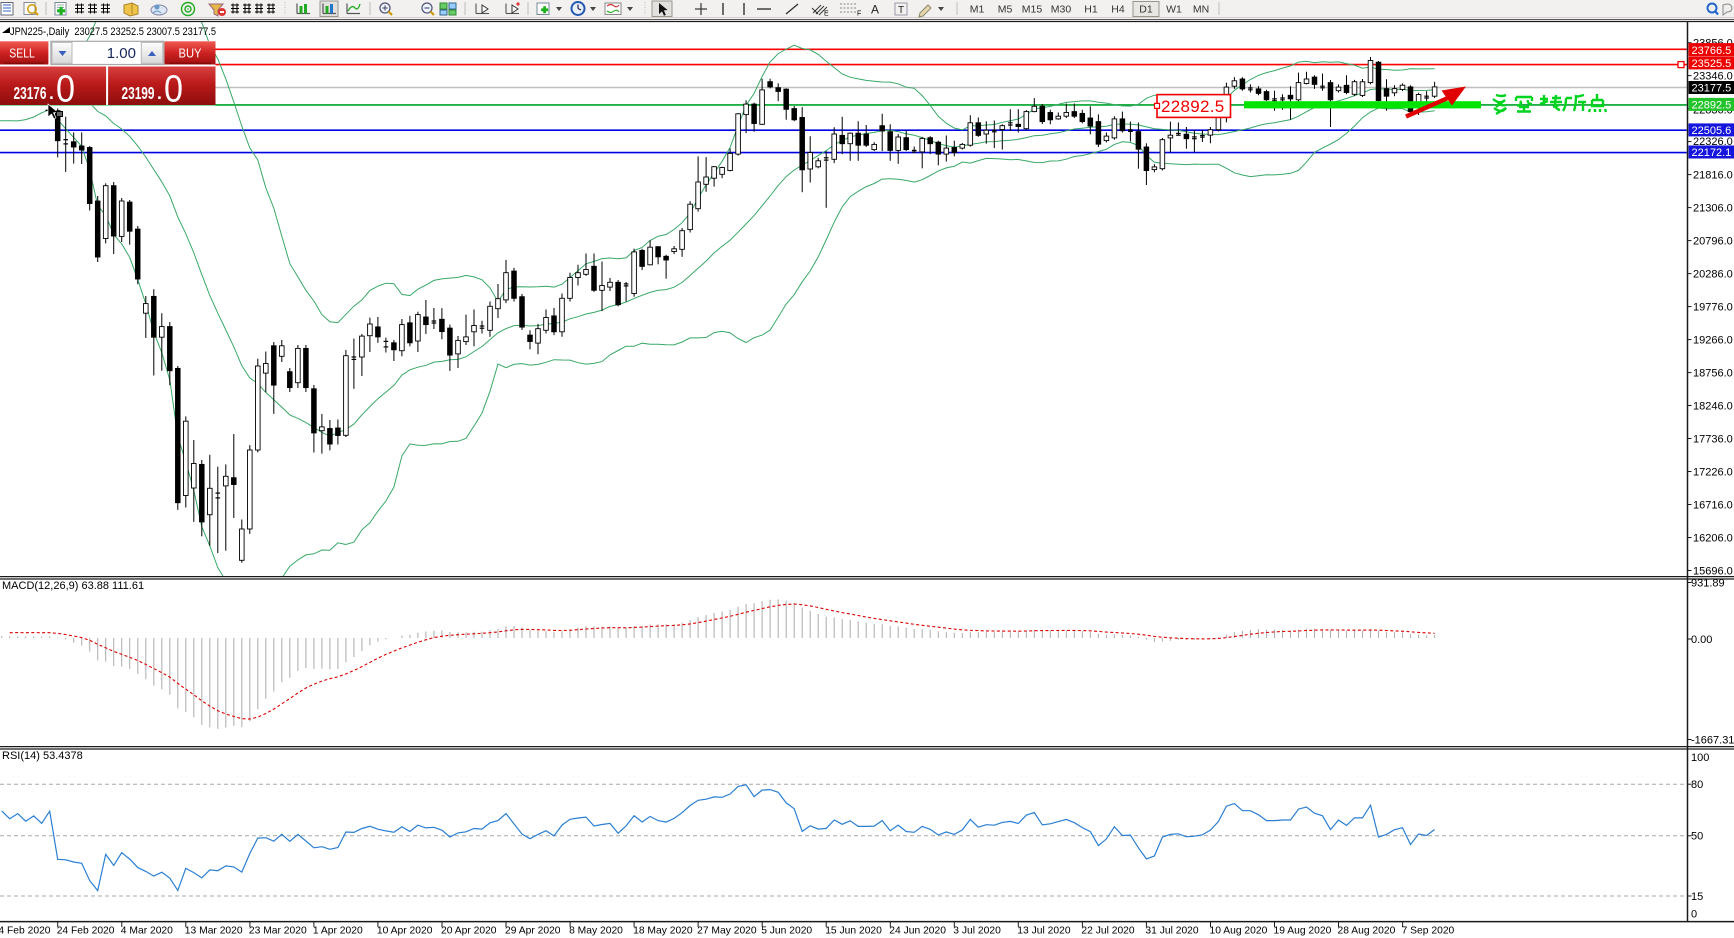  Describe the element at coordinates (917, 931) in the screenshot. I see `svg-text: 24 Jun 2020` at that location.